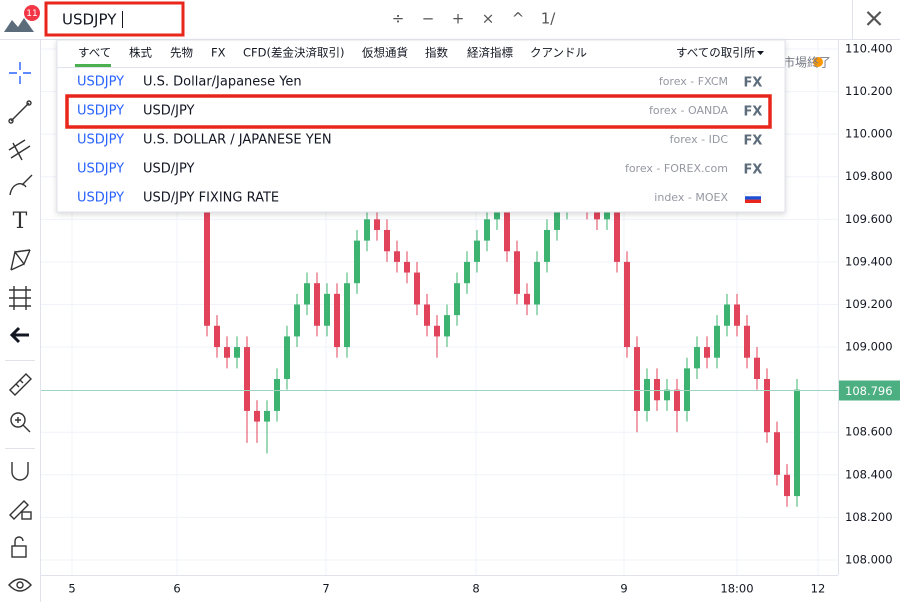 The image size is (900, 606). Describe the element at coordinates (19, 25) in the screenshot. I see `logo-icon` at that location.